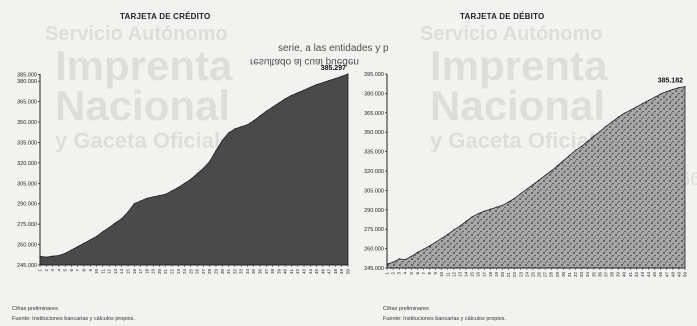  What do you see at coordinates (612, 275) in the screenshot?
I see `x-tick-label-1-37: 38` at bounding box center [612, 275].